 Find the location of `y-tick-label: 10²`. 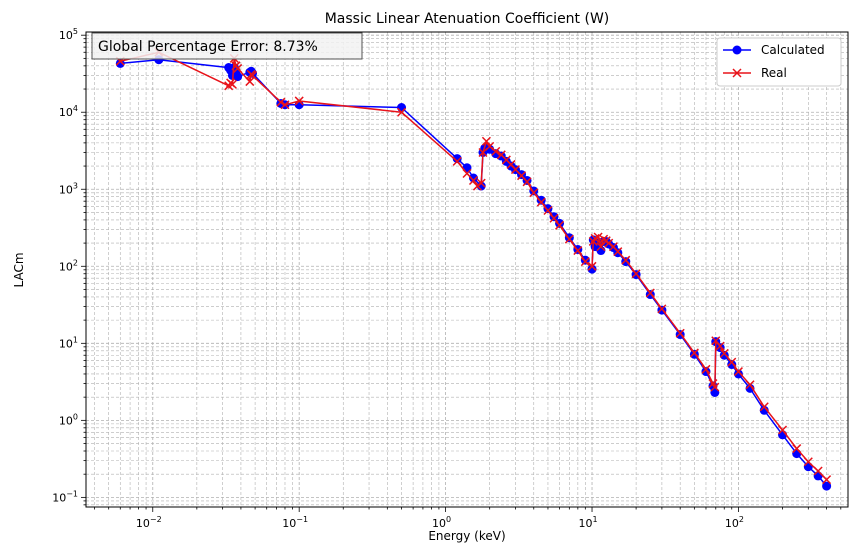

y-tick-label: 10² is located at coordinates (68, 265).